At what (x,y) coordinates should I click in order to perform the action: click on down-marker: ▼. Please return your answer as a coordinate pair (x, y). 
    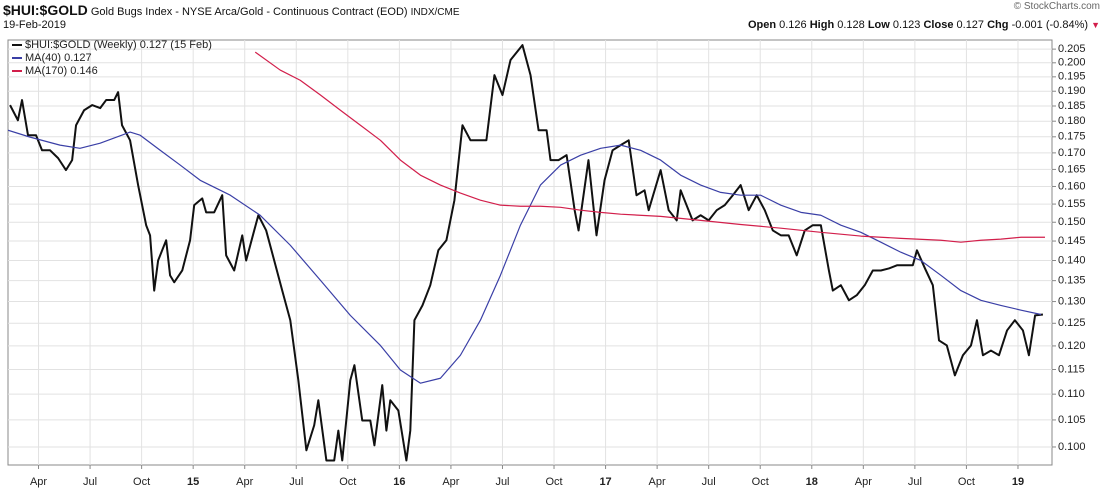
    Looking at the image, I should click on (1095, 25).